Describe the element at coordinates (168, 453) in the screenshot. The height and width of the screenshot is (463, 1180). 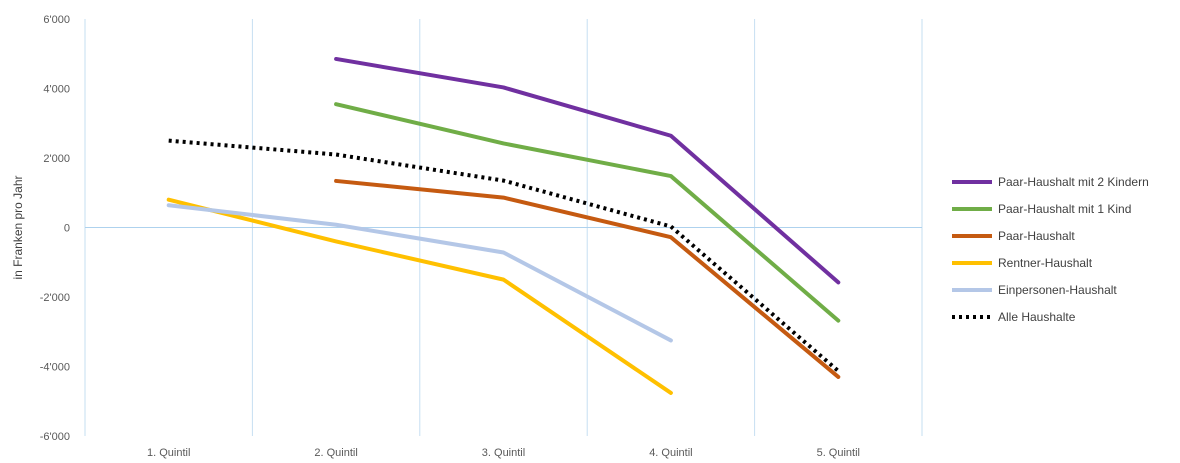
I see `x-tick-label: 1. Quintil` at that location.